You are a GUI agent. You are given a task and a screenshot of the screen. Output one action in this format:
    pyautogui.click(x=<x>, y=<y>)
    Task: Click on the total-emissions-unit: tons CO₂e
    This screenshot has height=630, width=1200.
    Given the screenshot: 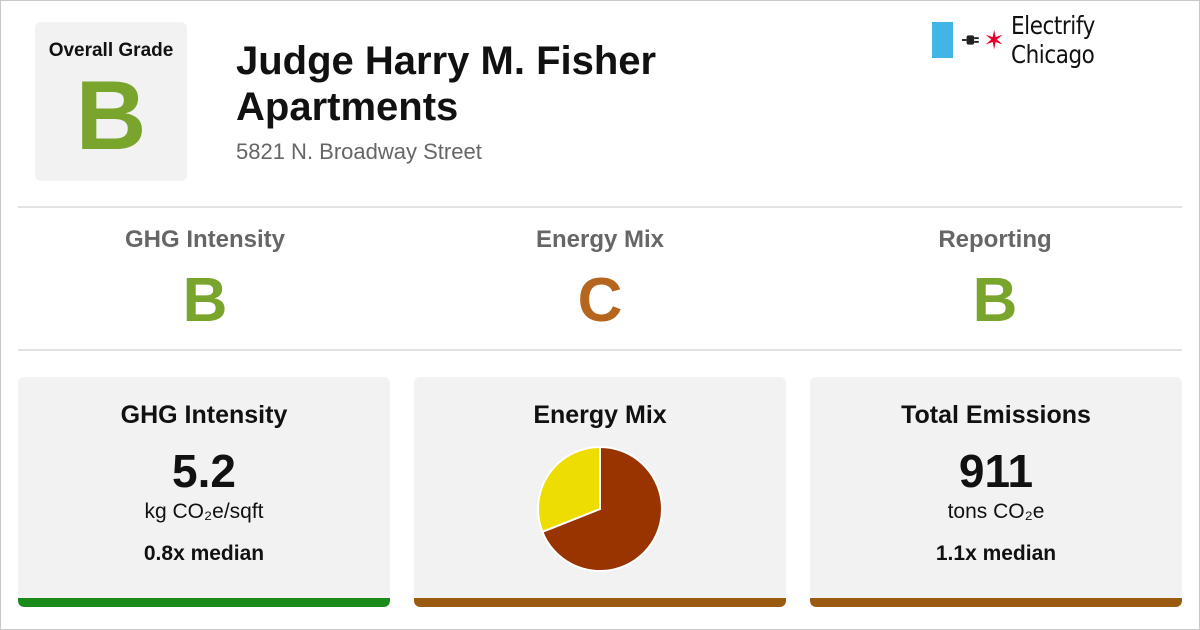 What is the action you would take?
    pyautogui.click(x=996, y=511)
    